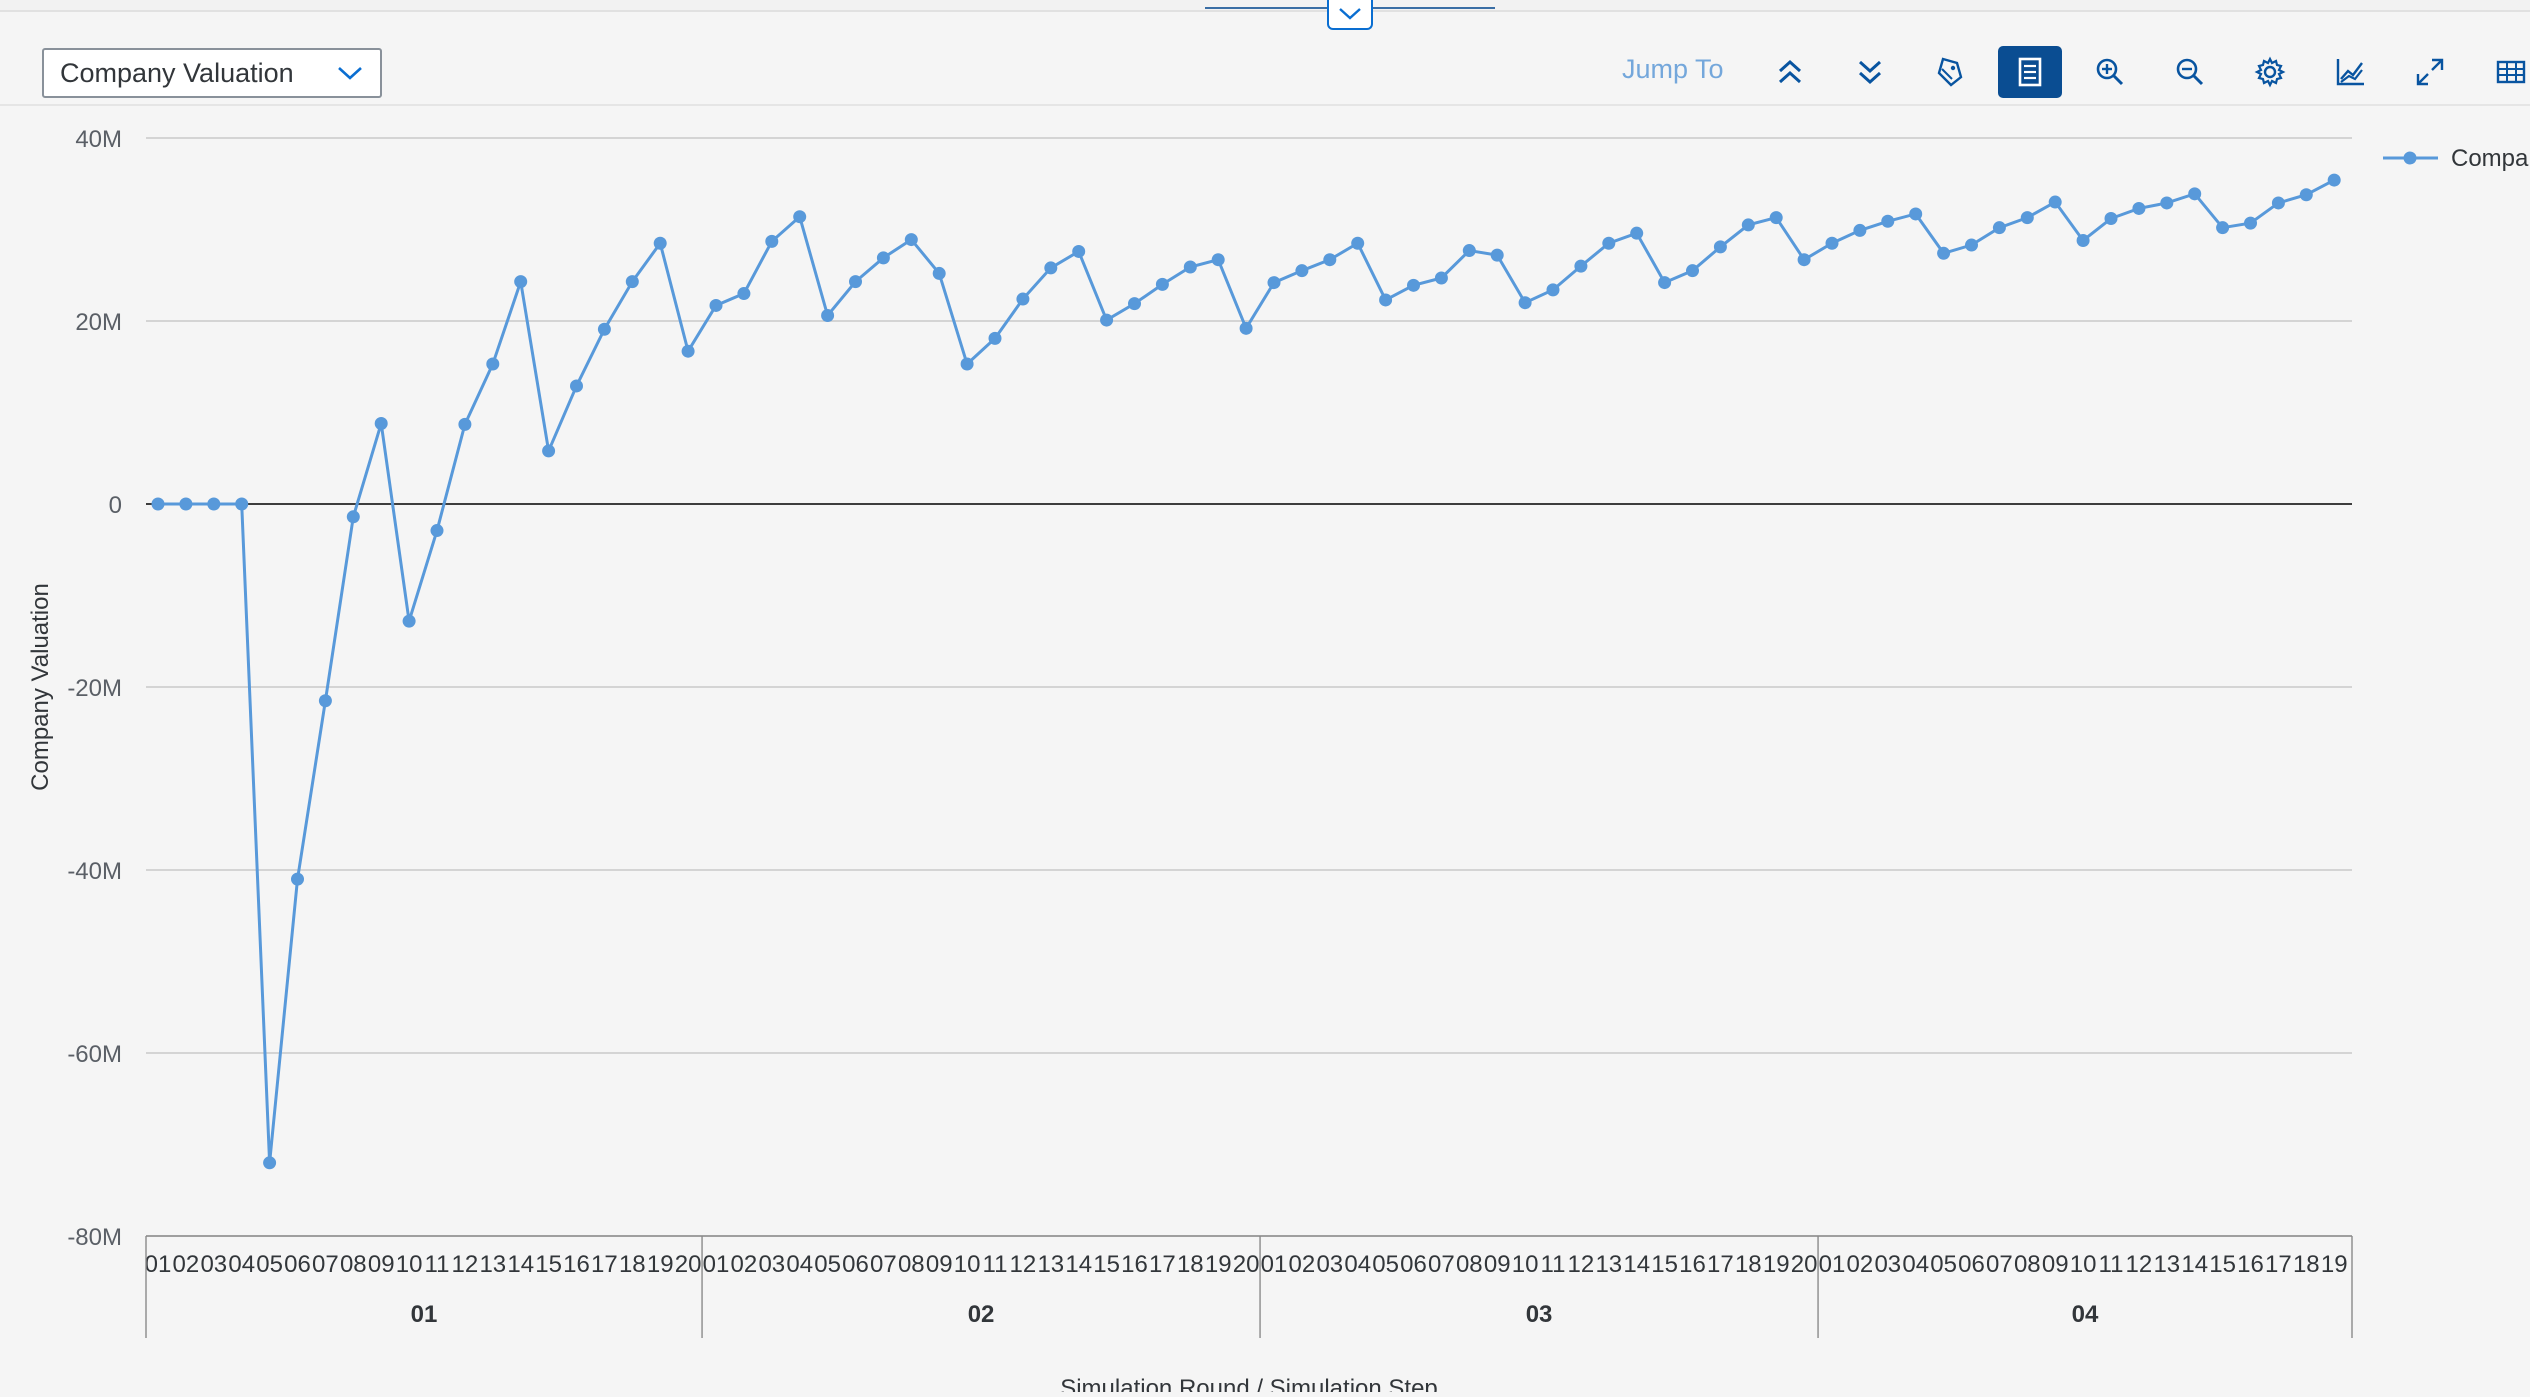 Image resolution: width=2530 pixels, height=1397 pixels. What do you see at coordinates (911, 1264) in the screenshot?
I see `x-tick-label: 08` at bounding box center [911, 1264].